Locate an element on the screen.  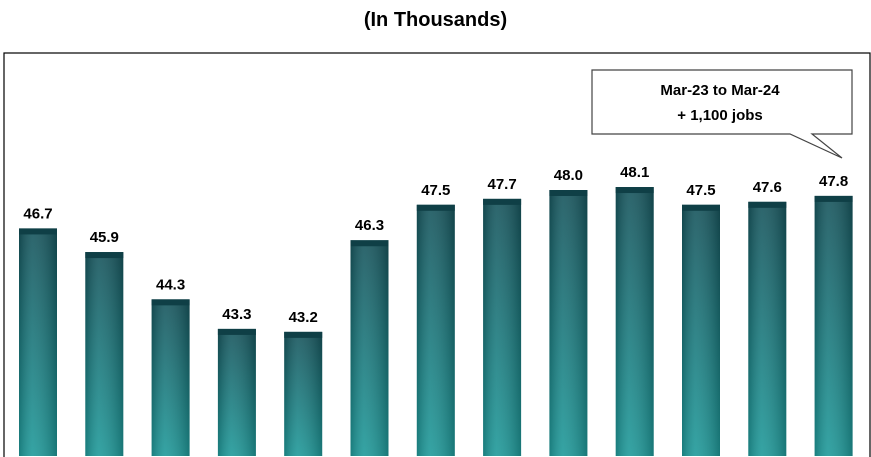
chart-subtitle: (In Thousands) is located at coordinates (435, 20).